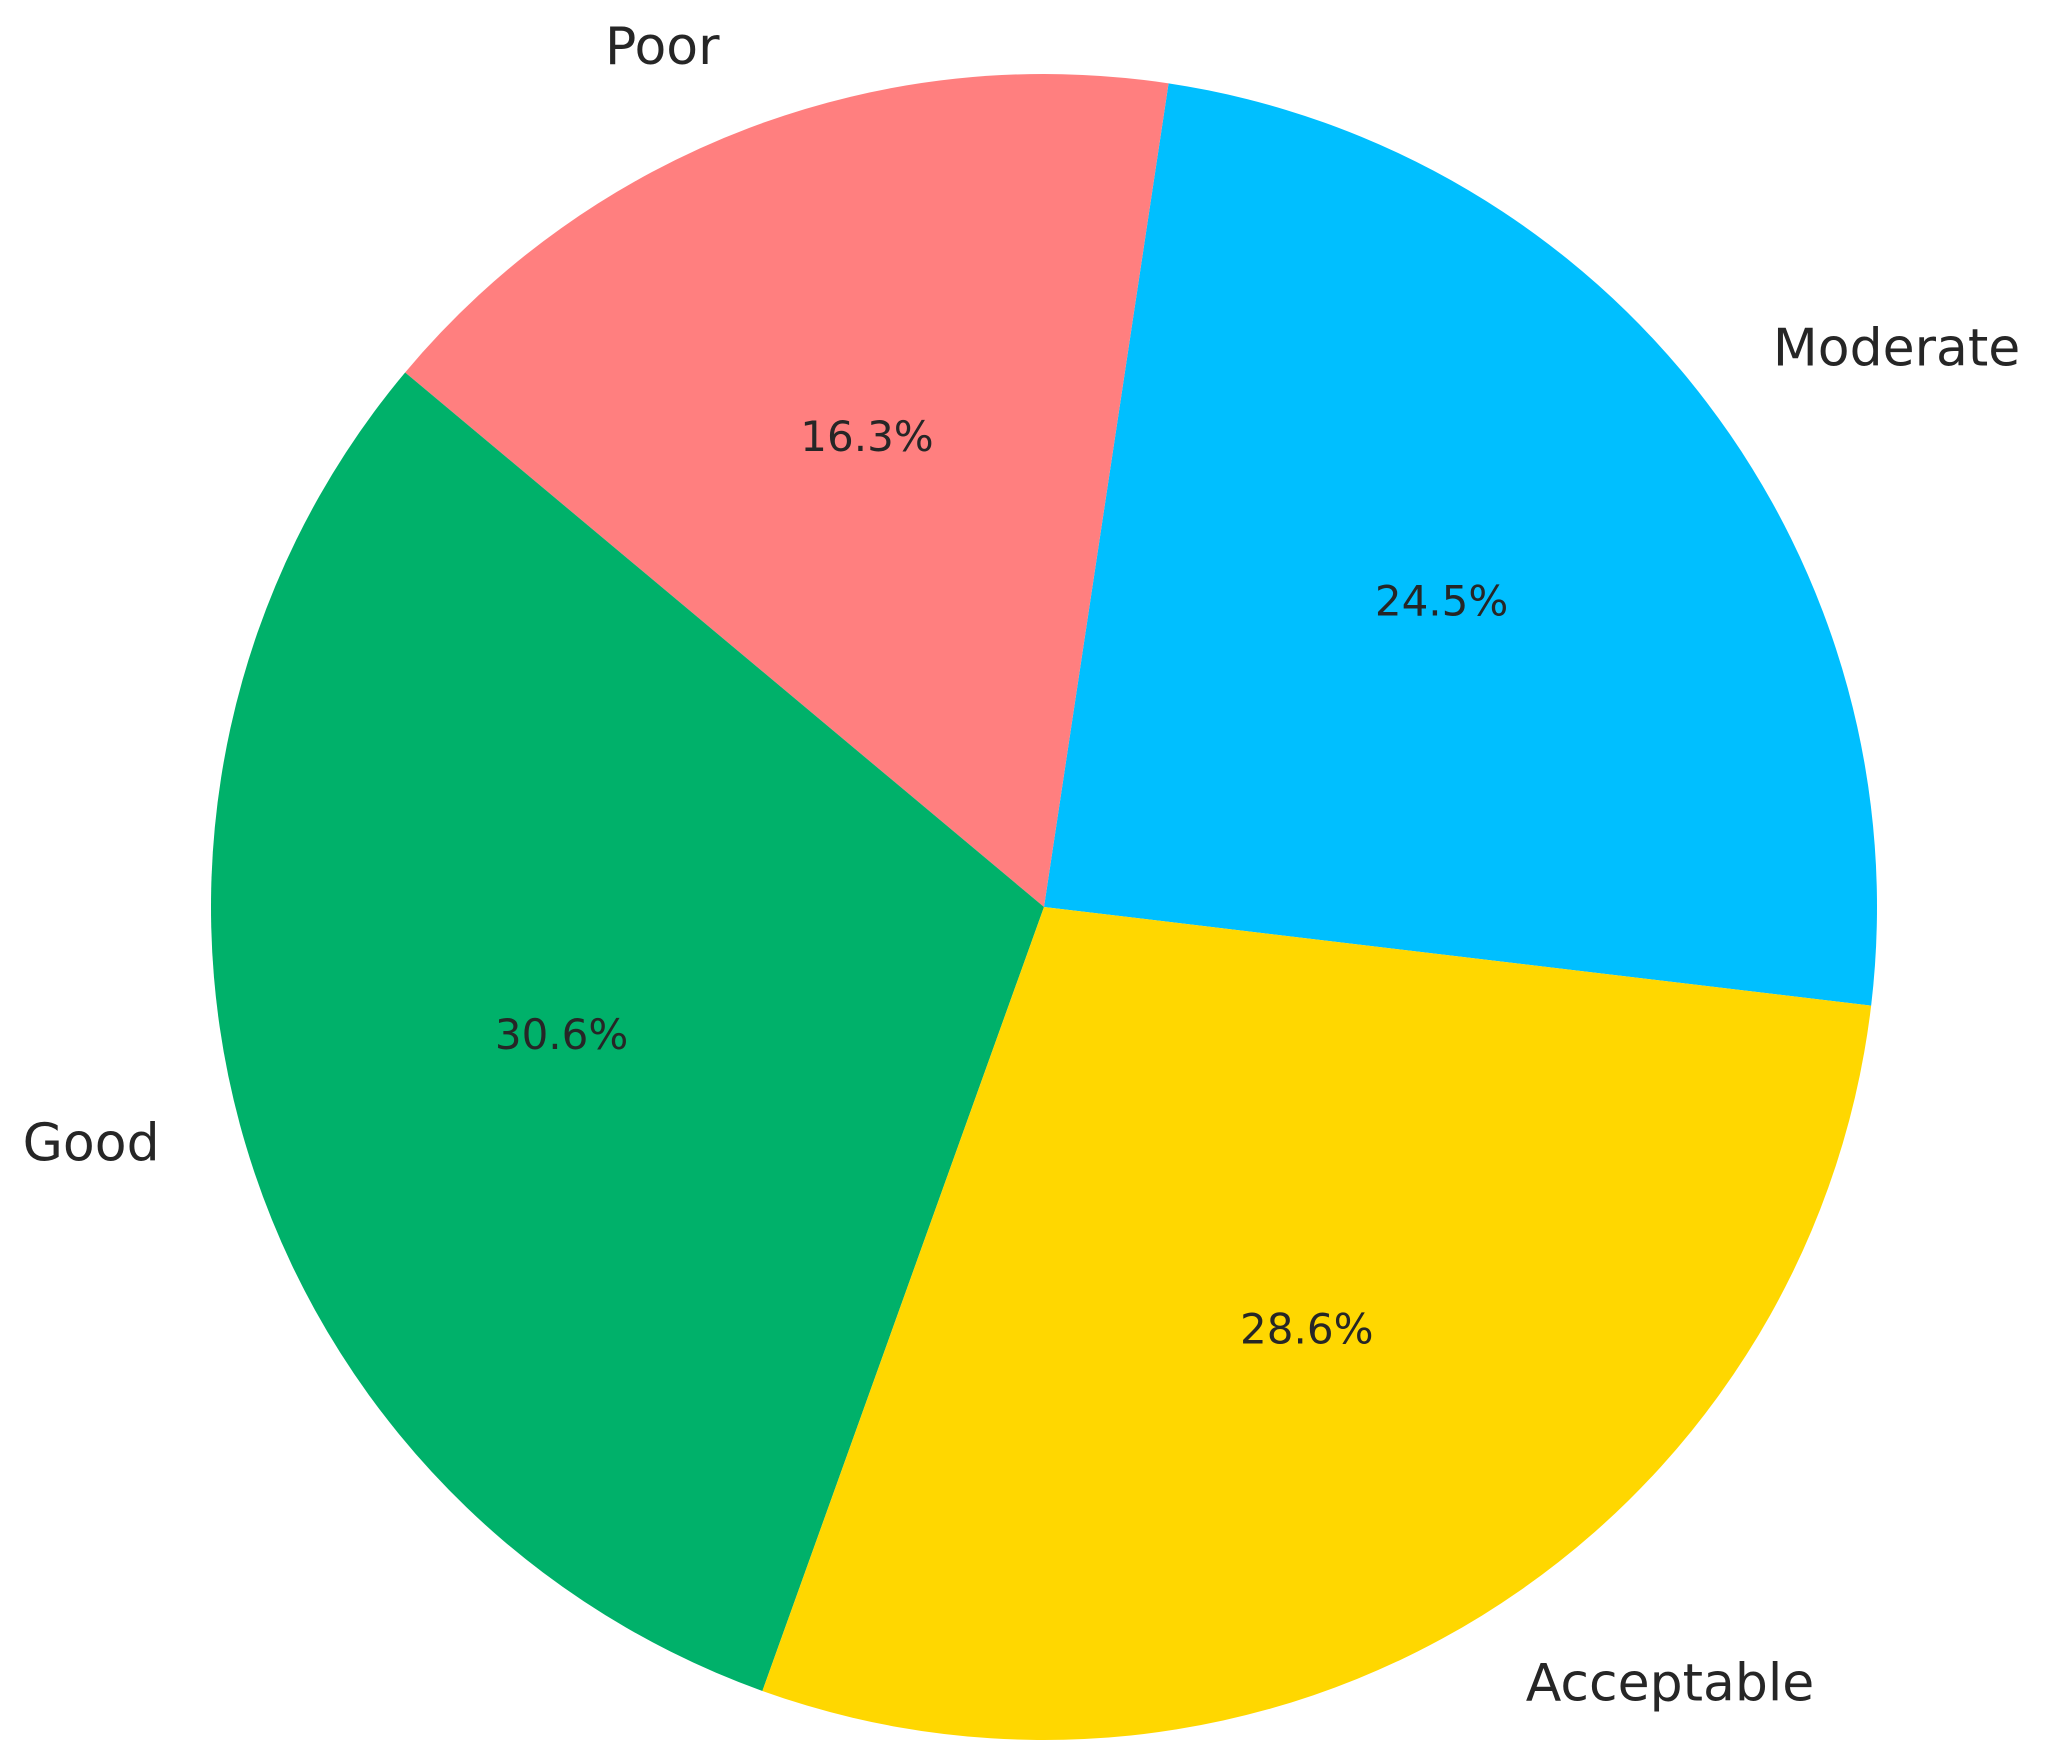 This screenshot has width=2046, height=1762. I want to click on slice-label: Moderate, so click(1896, 349).